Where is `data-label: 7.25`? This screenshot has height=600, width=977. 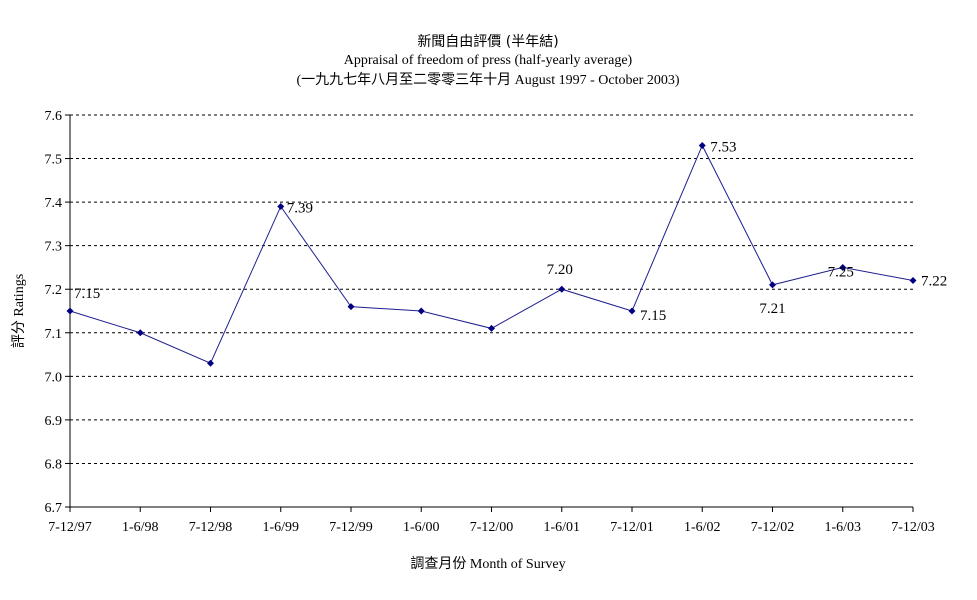
data-label: 7.25 is located at coordinates (841, 272).